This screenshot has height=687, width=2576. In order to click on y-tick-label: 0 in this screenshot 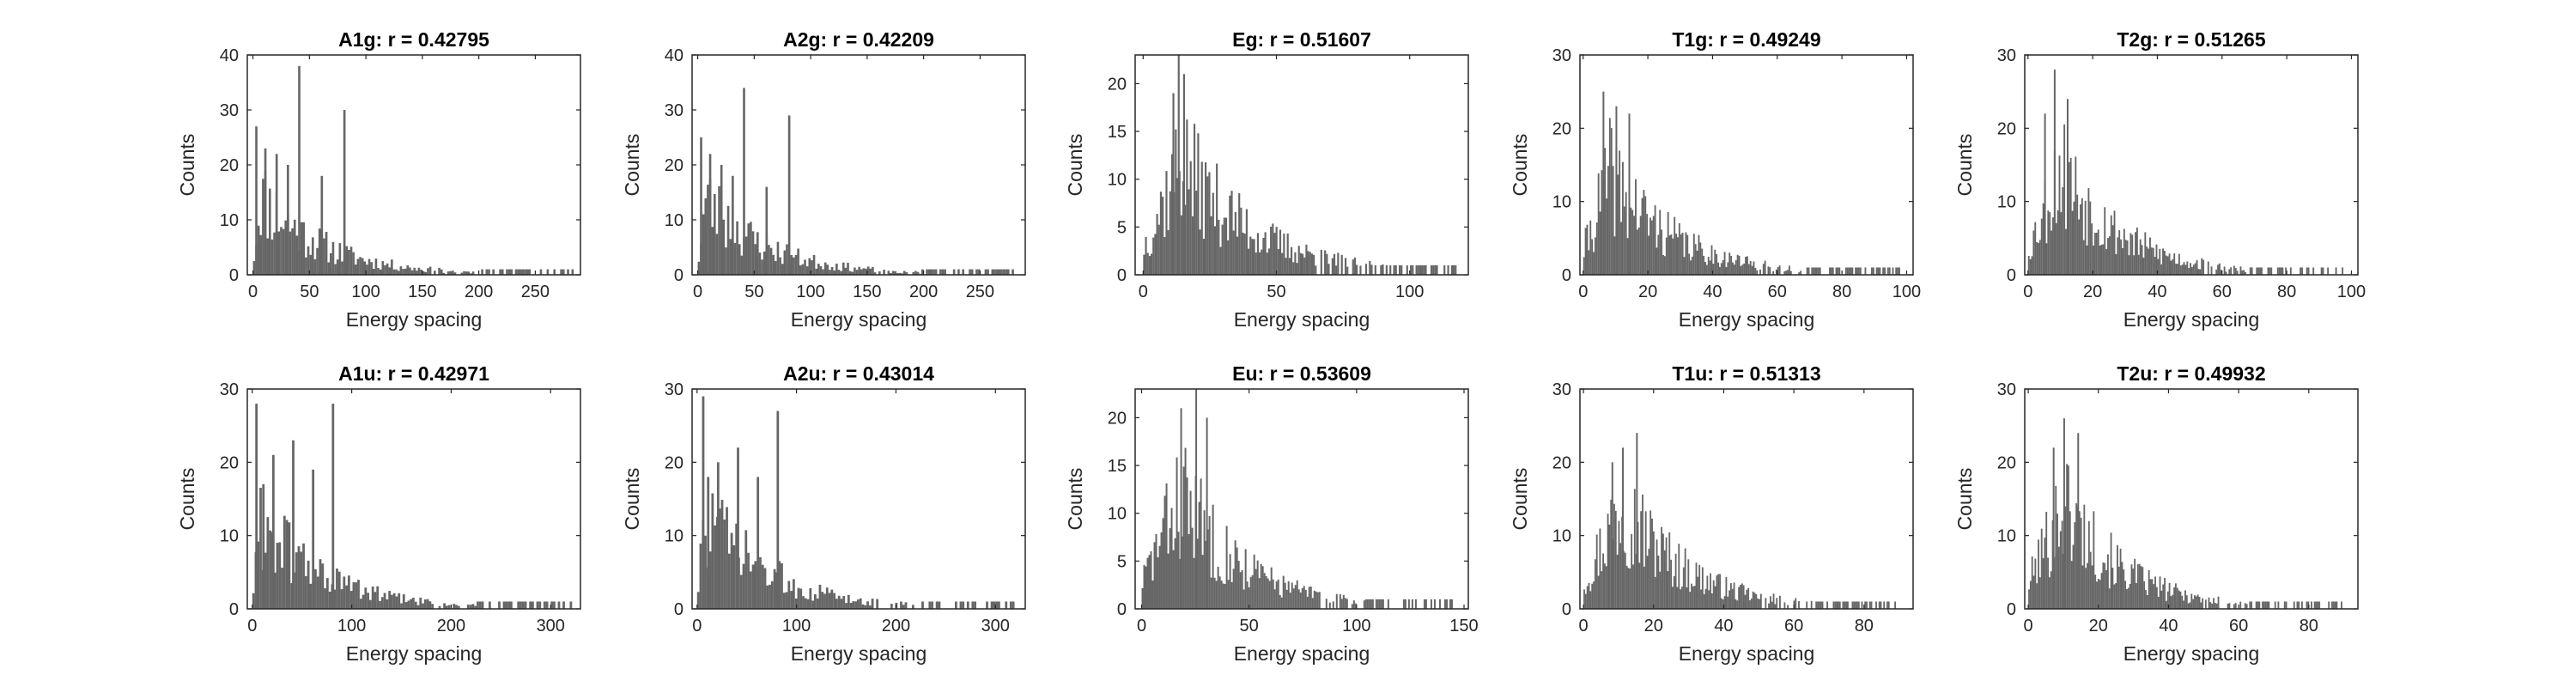, I will do `click(2011, 609)`.